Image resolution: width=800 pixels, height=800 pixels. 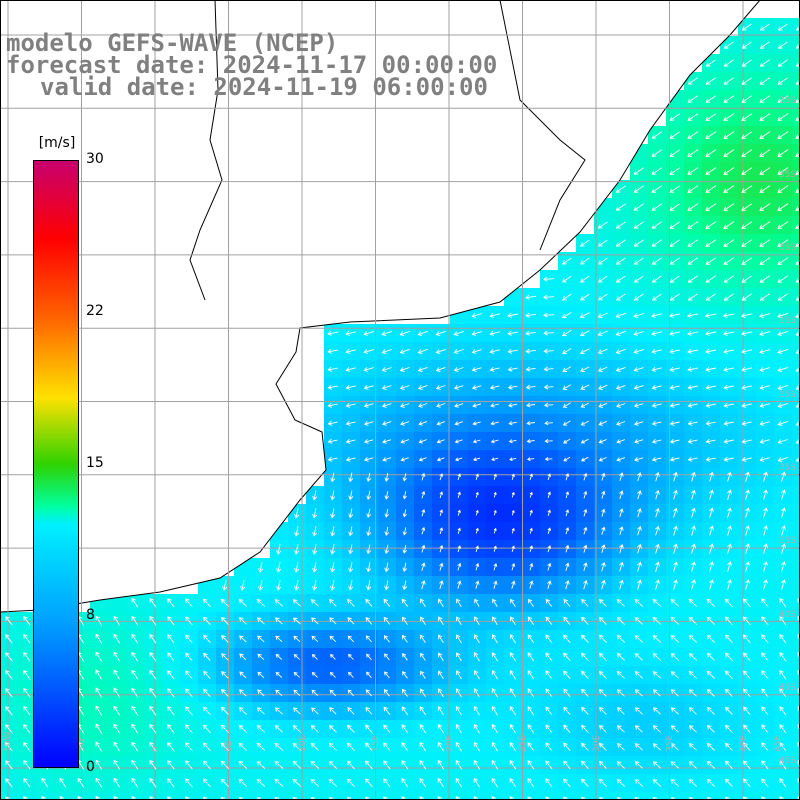 What do you see at coordinates (90, 767) in the screenshot?
I see `colorbar-tick-0: 0` at bounding box center [90, 767].